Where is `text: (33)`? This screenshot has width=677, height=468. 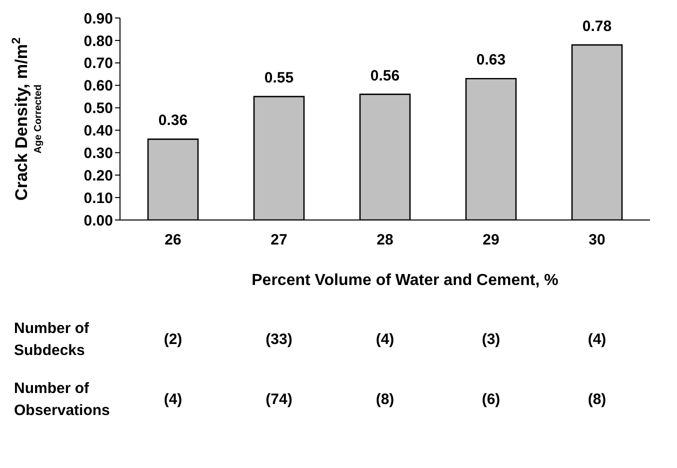 text: (33) is located at coordinates (279, 340).